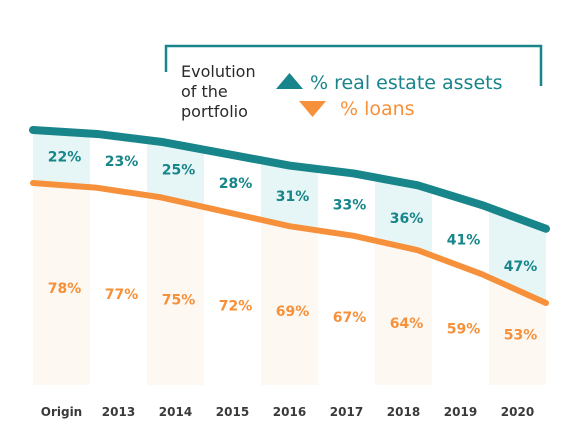  I want to click on legend-frame, so click(353, 65).